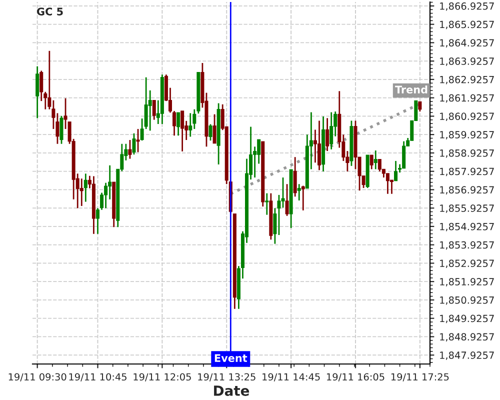 This screenshot has width=500, height=400. What do you see at coordinates (37, 377) in the screenshot?
I see `x-tick-label: 19/11 09:30` at bounding box center [37, 377].